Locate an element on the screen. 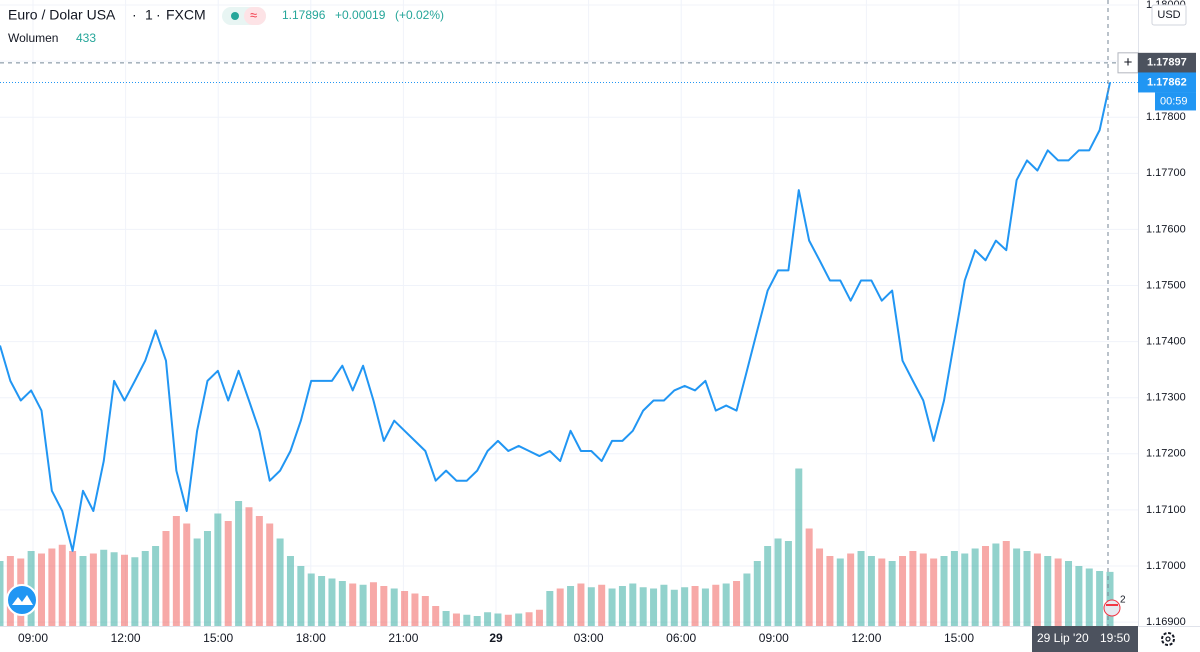 The width and height of the screenshot is (1200, 652). x-tick-label: 06:00 is located at coordinates (681, 638).